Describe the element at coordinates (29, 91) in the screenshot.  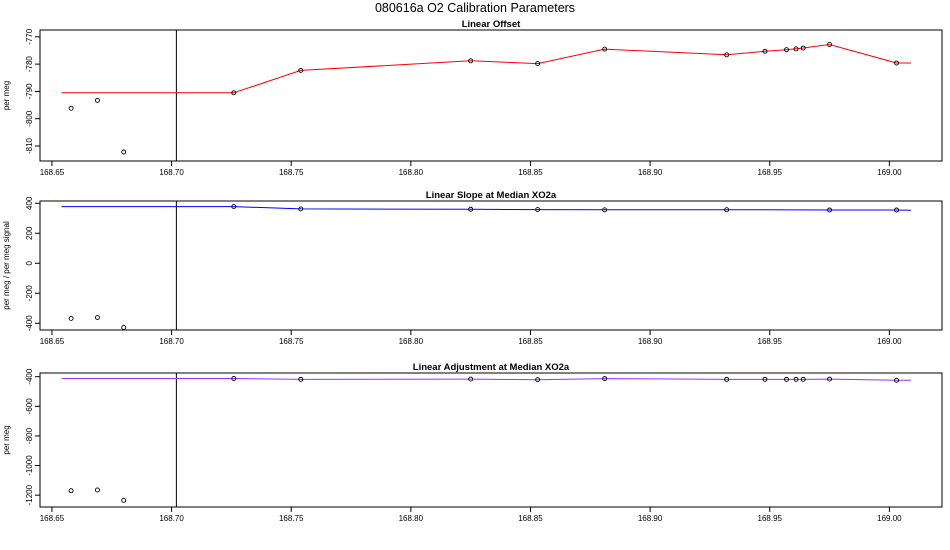
I see `y-tick-label: -790` at that location.